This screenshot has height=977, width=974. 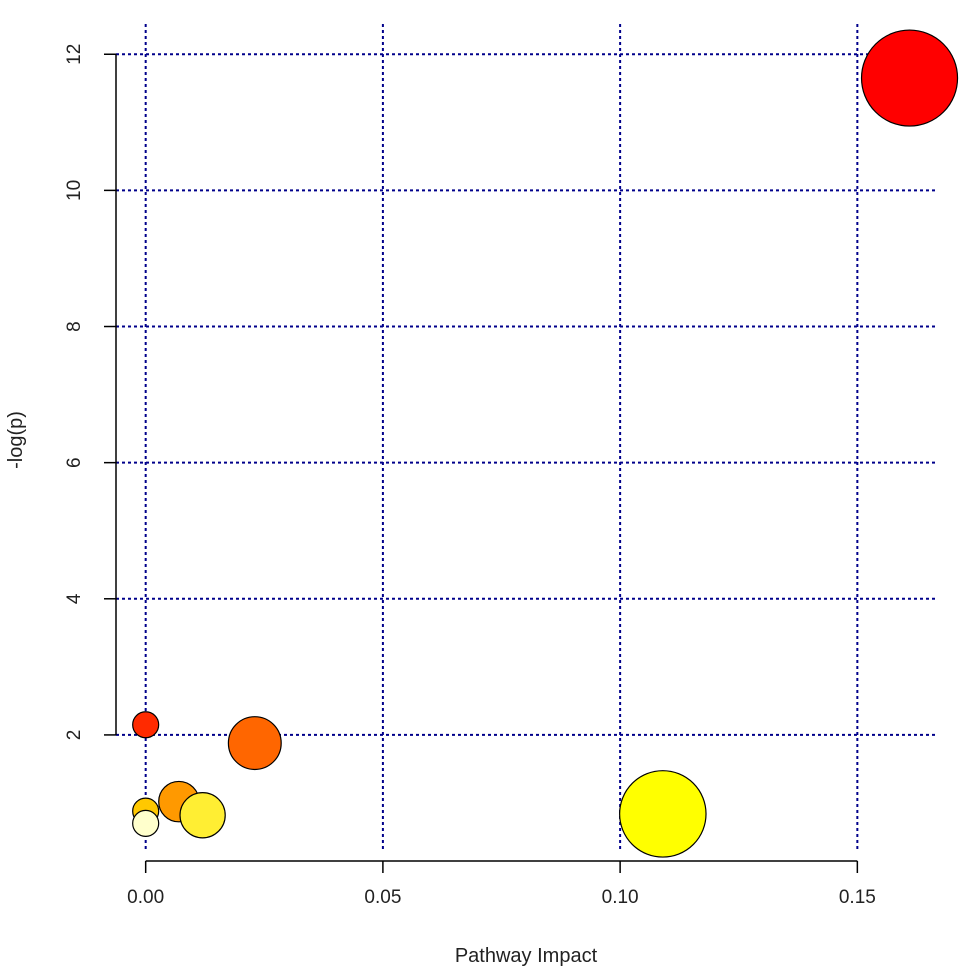 What do you see at coordinates (74, 326) in the screenshot?
I see `y-tick-label: 8` at bounding box center [74, 326].